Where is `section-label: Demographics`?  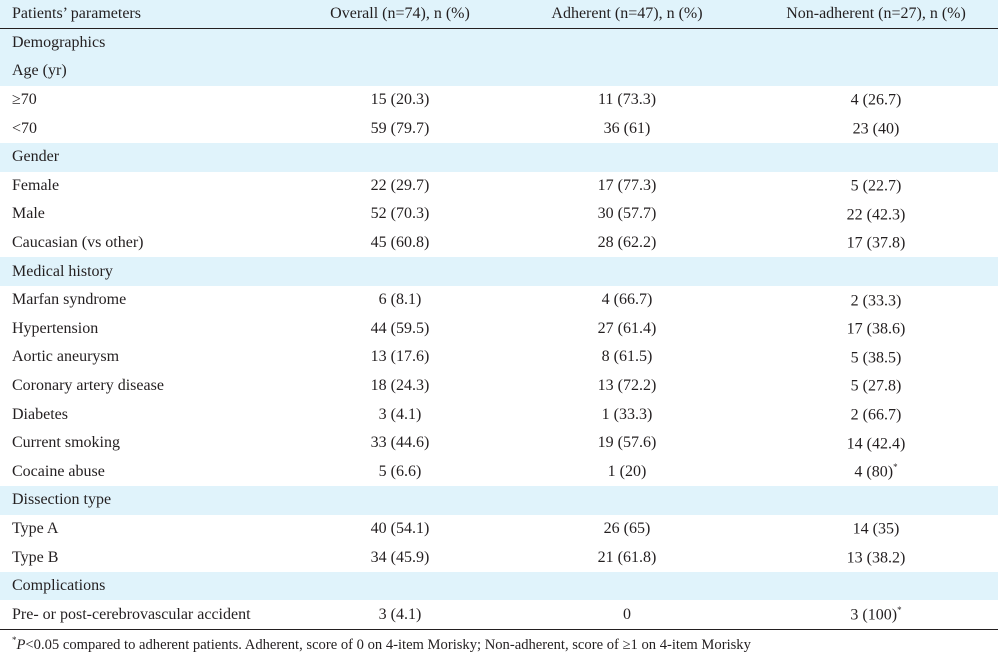 section-label: Demographics is located at coordinates (59, 43).